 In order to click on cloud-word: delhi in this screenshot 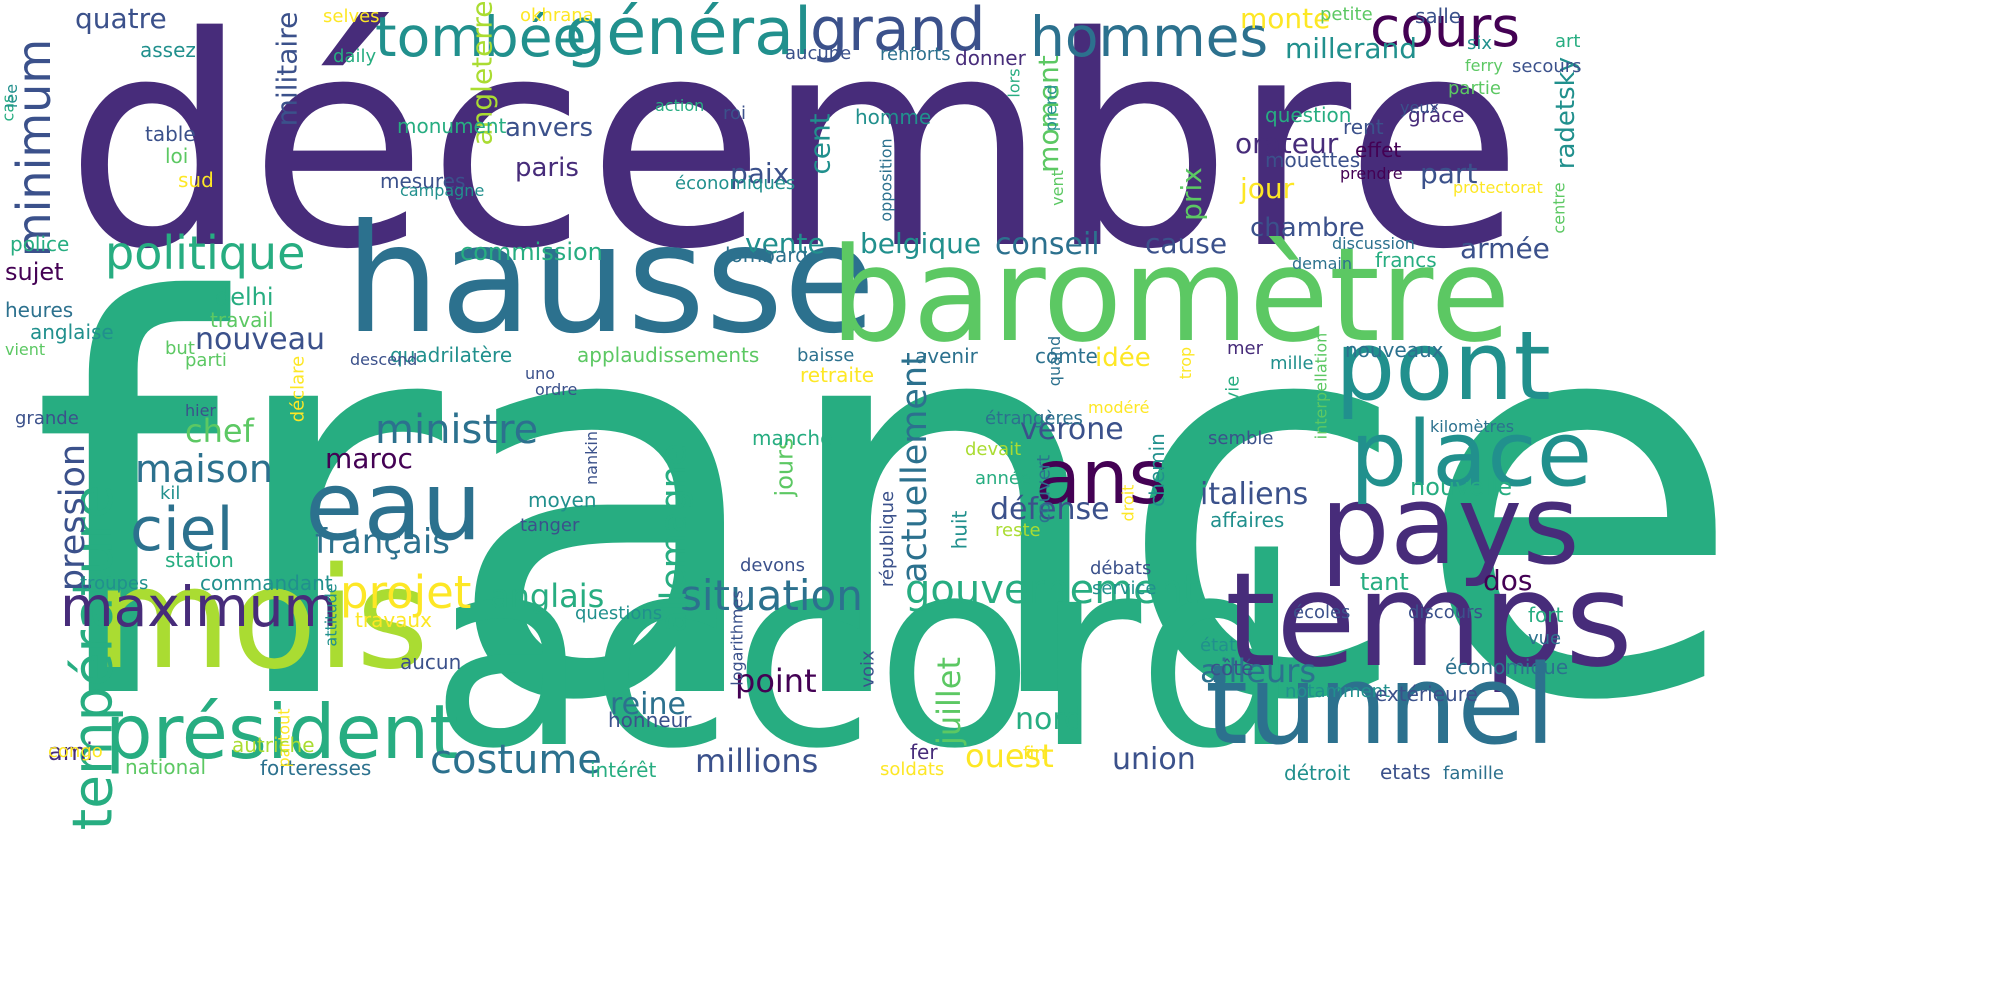, I will do `click(244, 297)`.